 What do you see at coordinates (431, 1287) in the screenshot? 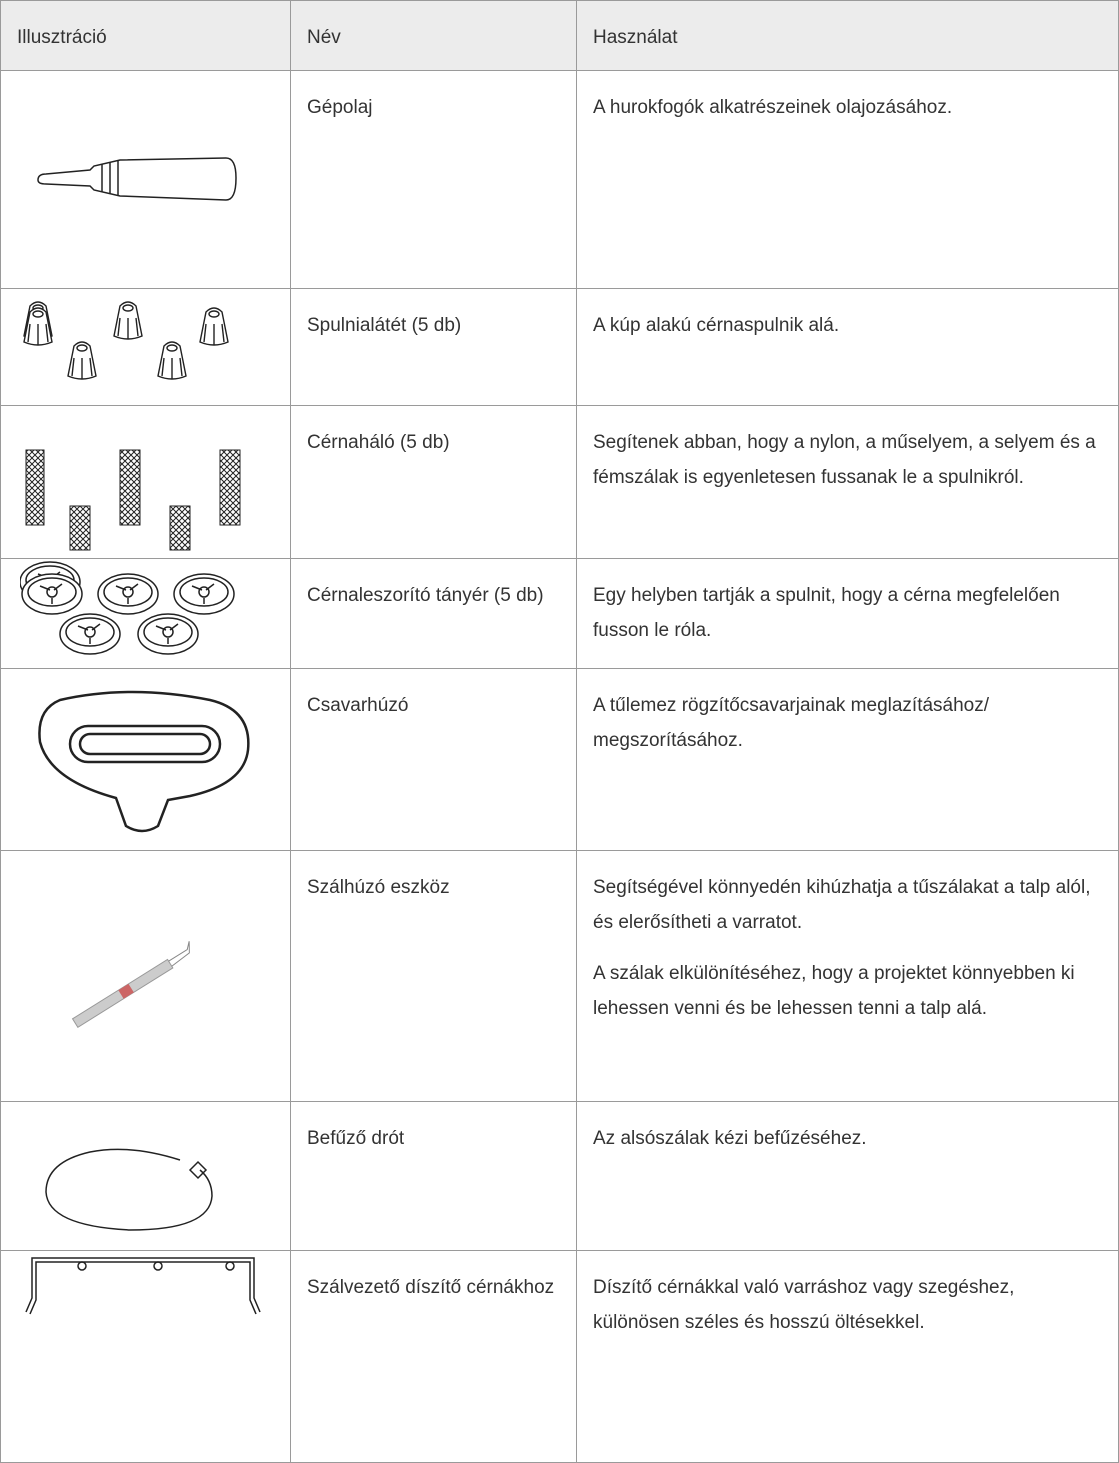
I see `name-cell: Szálvezető díszítő cérnákhoz` at bounding box center [431, 1287].